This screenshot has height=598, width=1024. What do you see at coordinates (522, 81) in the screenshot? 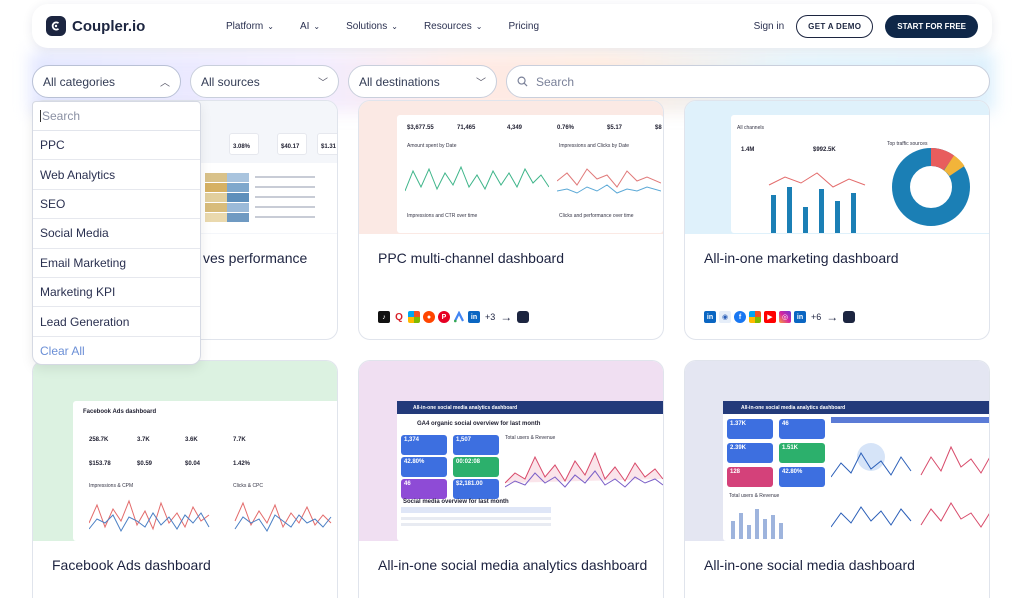
I see `search-icon` at bounding box center [522, 81].